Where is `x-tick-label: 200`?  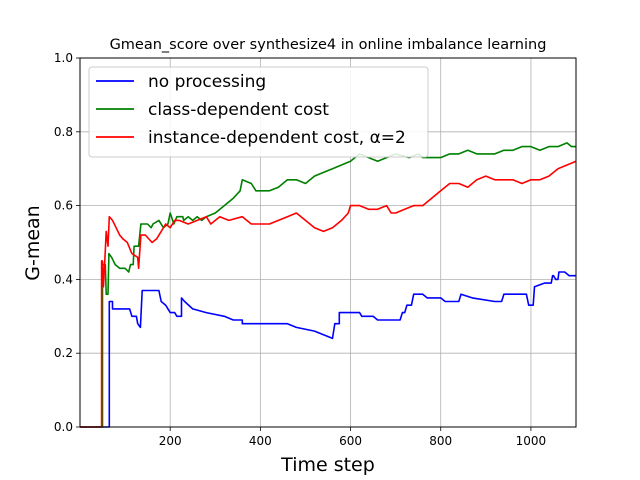 x-tick-label: 200 is located at coordinates (170, 441).